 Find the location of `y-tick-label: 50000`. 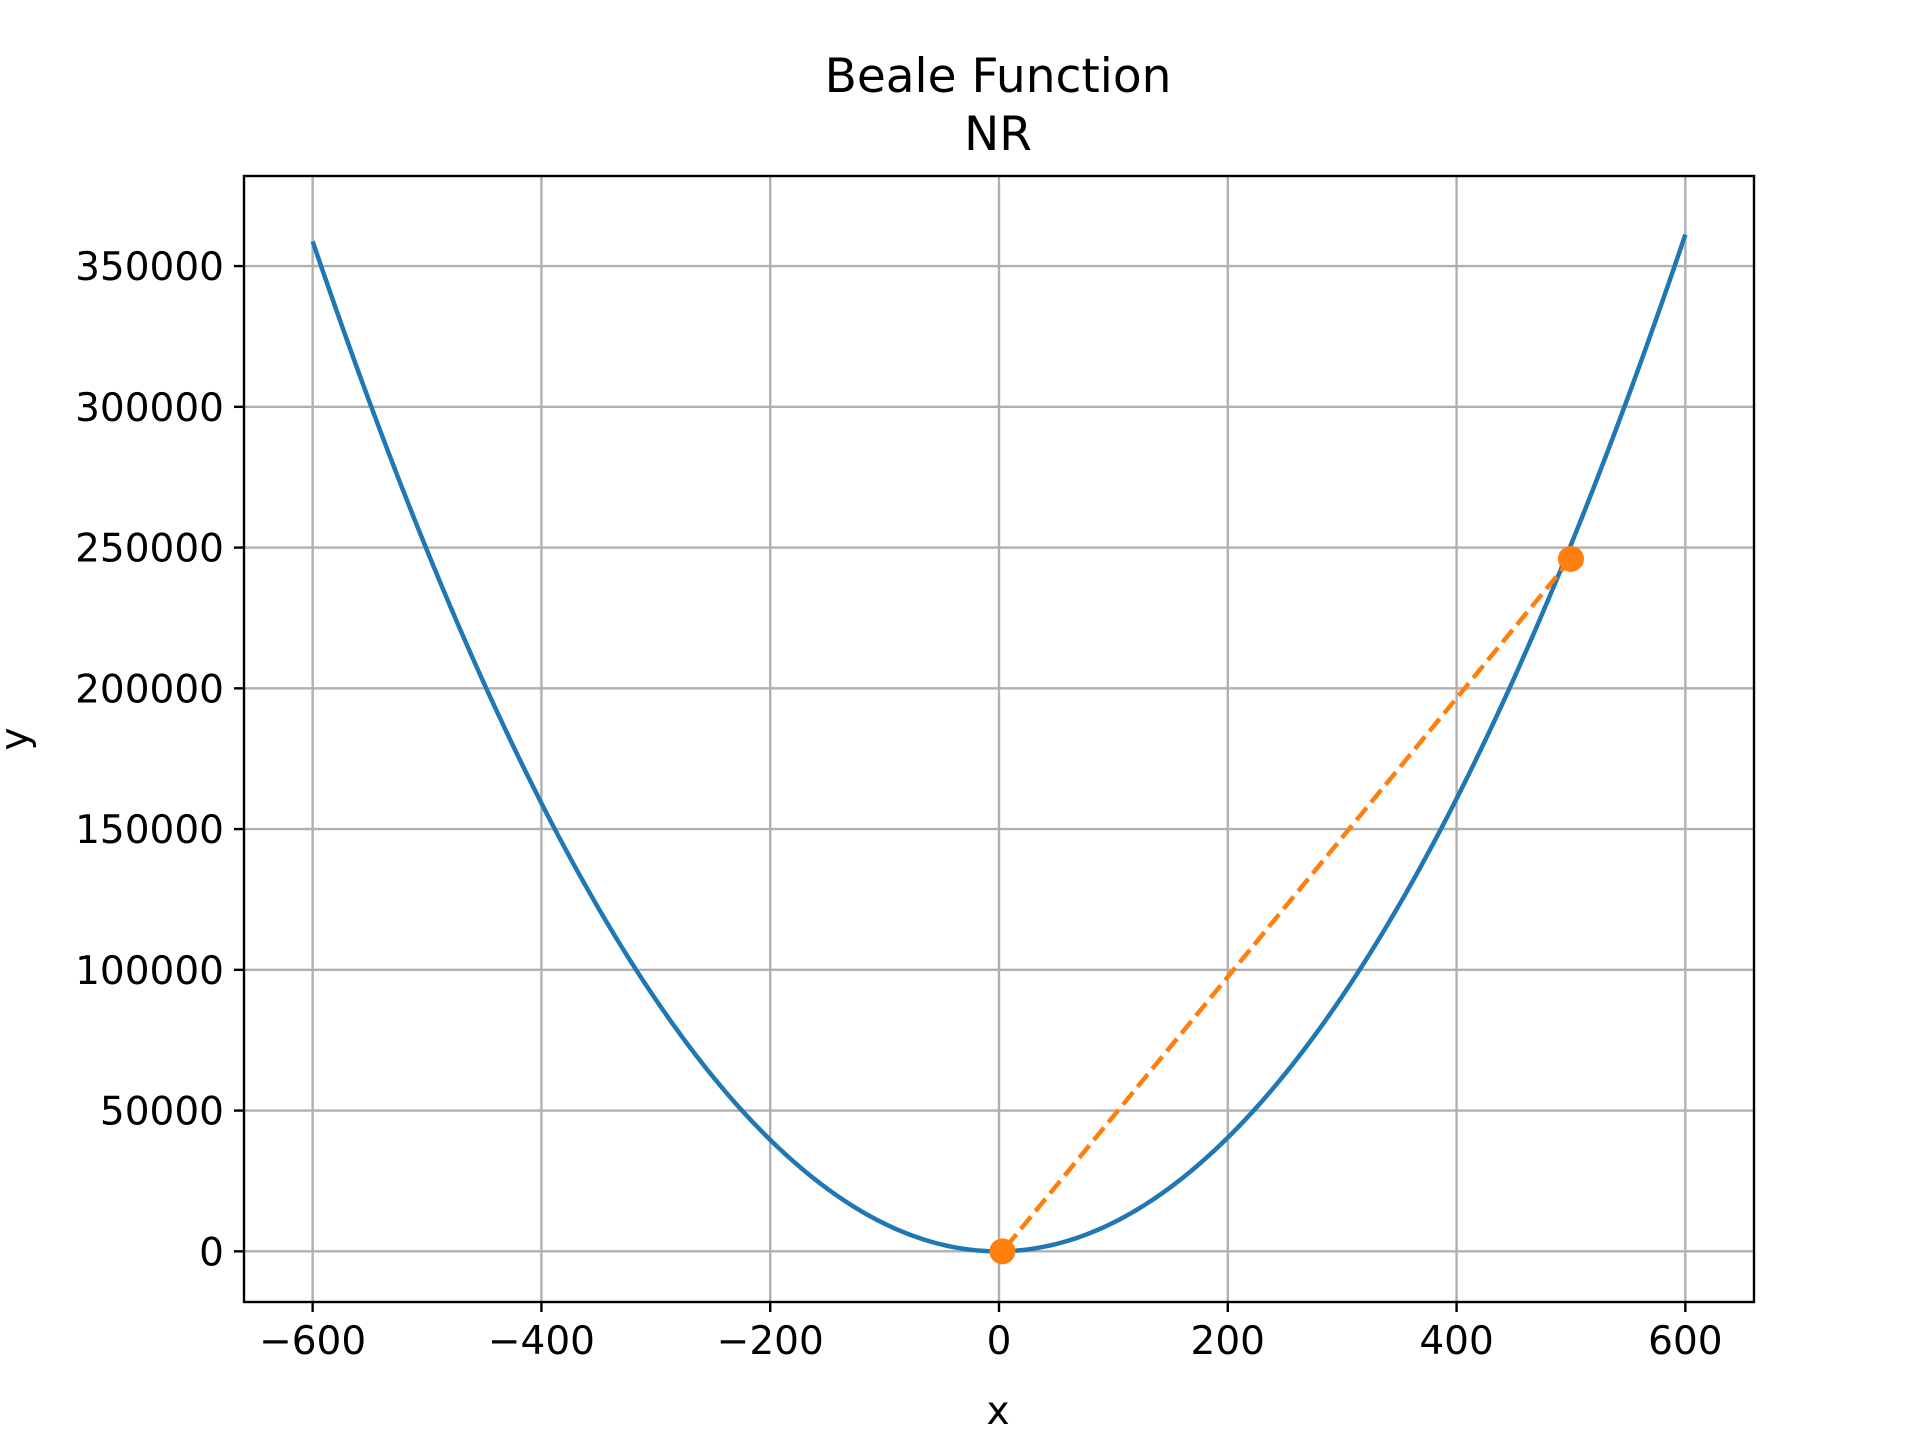

y-tick-label: 50000 is located at coordinates (162, 1112).